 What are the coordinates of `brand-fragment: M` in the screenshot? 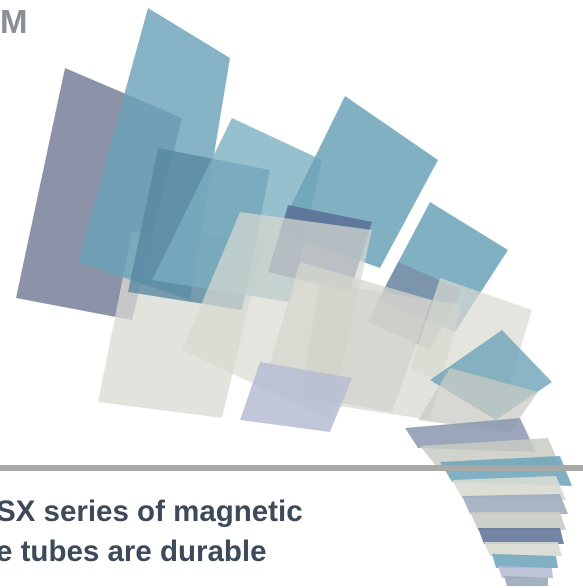 It's located at (14, 21).